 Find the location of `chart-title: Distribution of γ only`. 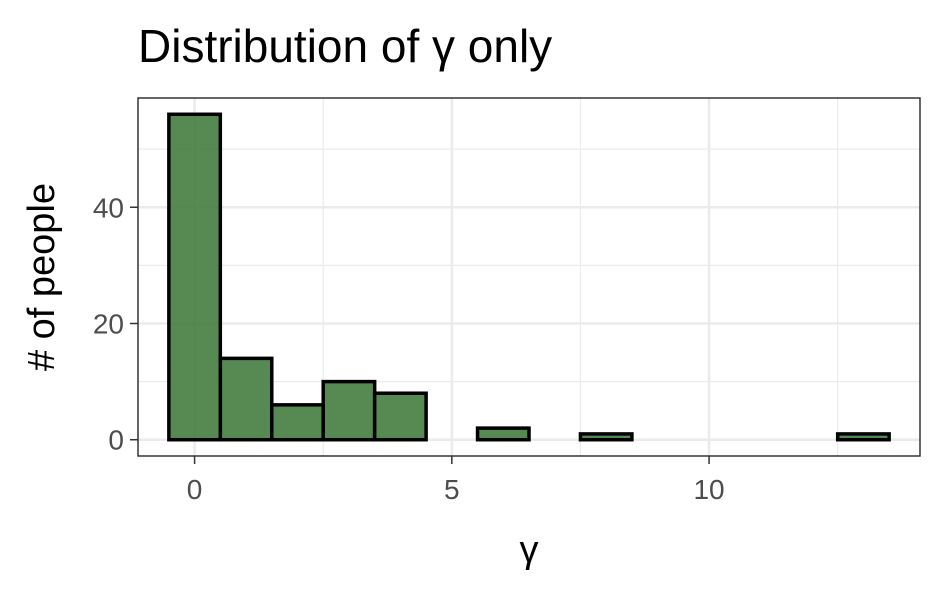

chart-title: Distribution of γ only is located at coordinates (345, 46).